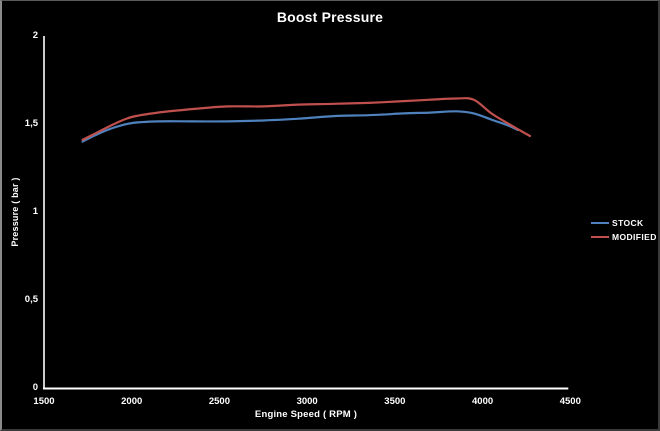 This screenshot has width=660, height=431. What do you see at coordinates (44, 401) in the screenshot?
I see `x-tick-label: 1500` at bounding box center [44, 401].